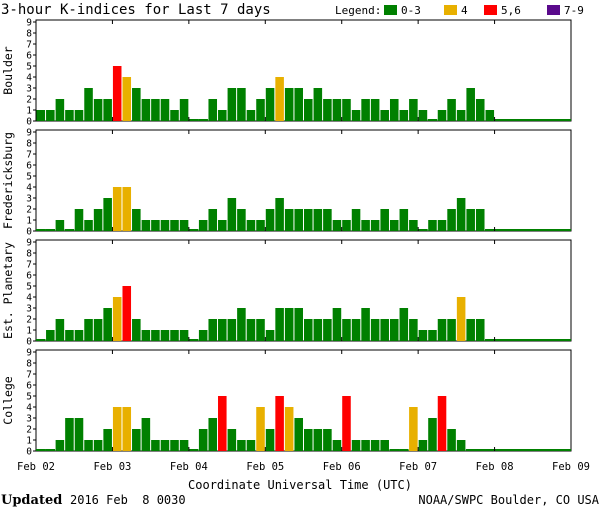 This screenshot has height=510, width=600. What do you see at coordinates (502, 10) in the screenshot?
I see `legend-item-5-6: 5,6` at bounding box center [502, 10].